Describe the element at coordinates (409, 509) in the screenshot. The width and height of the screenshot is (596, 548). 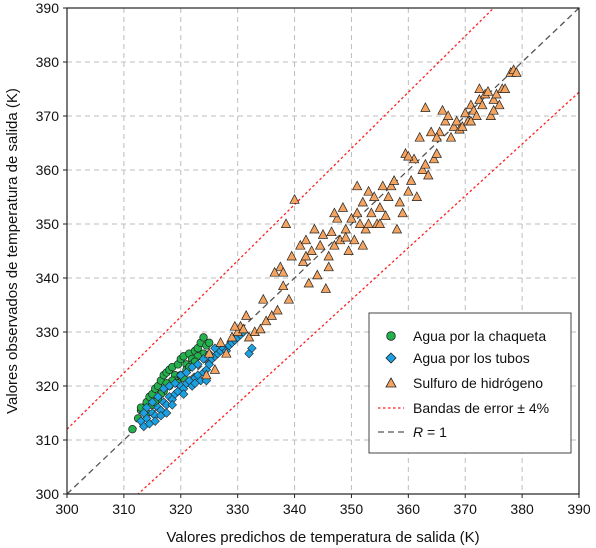
I see `x-tick-label: 360` at that location.